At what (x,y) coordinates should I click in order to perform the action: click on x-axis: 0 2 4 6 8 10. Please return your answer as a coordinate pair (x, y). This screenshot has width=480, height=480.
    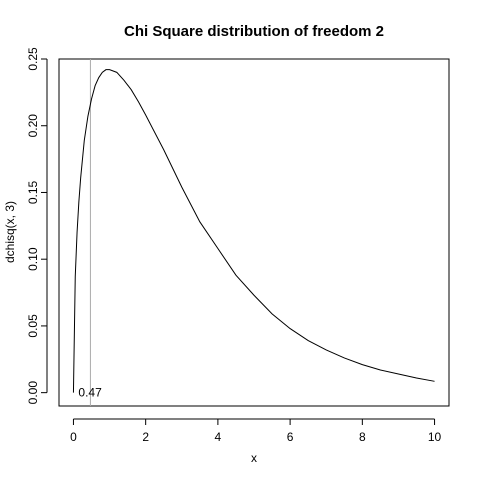
    Looking at the image, I should click on (256, 431).